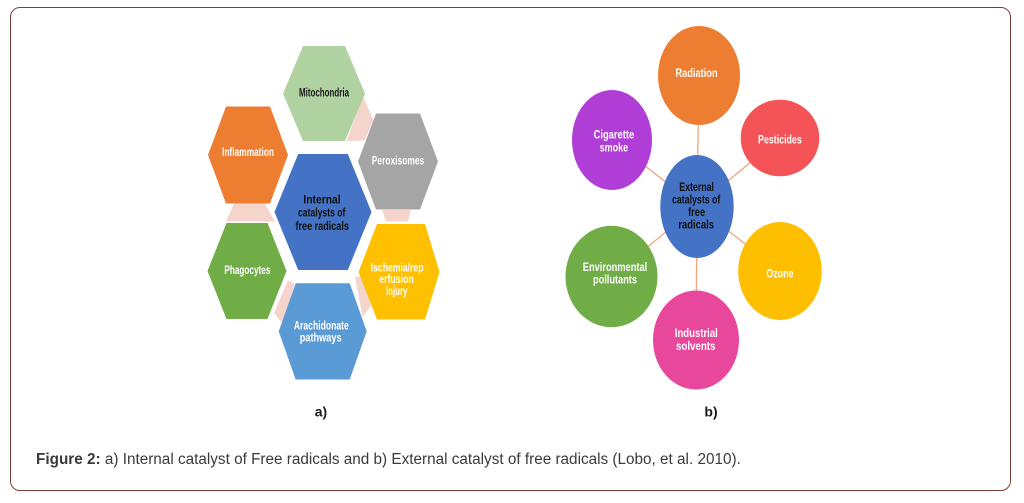  I want to click on svg-text: Industrial, so click(696, 333).